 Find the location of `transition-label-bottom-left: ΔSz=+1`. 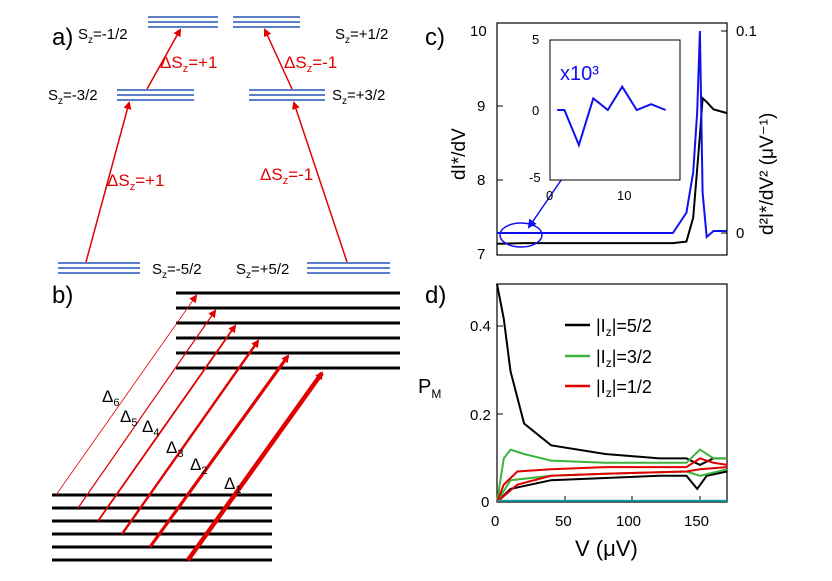

transition-label-bottom-left: ΔSz=+1 is located at coordinates (136, 182).